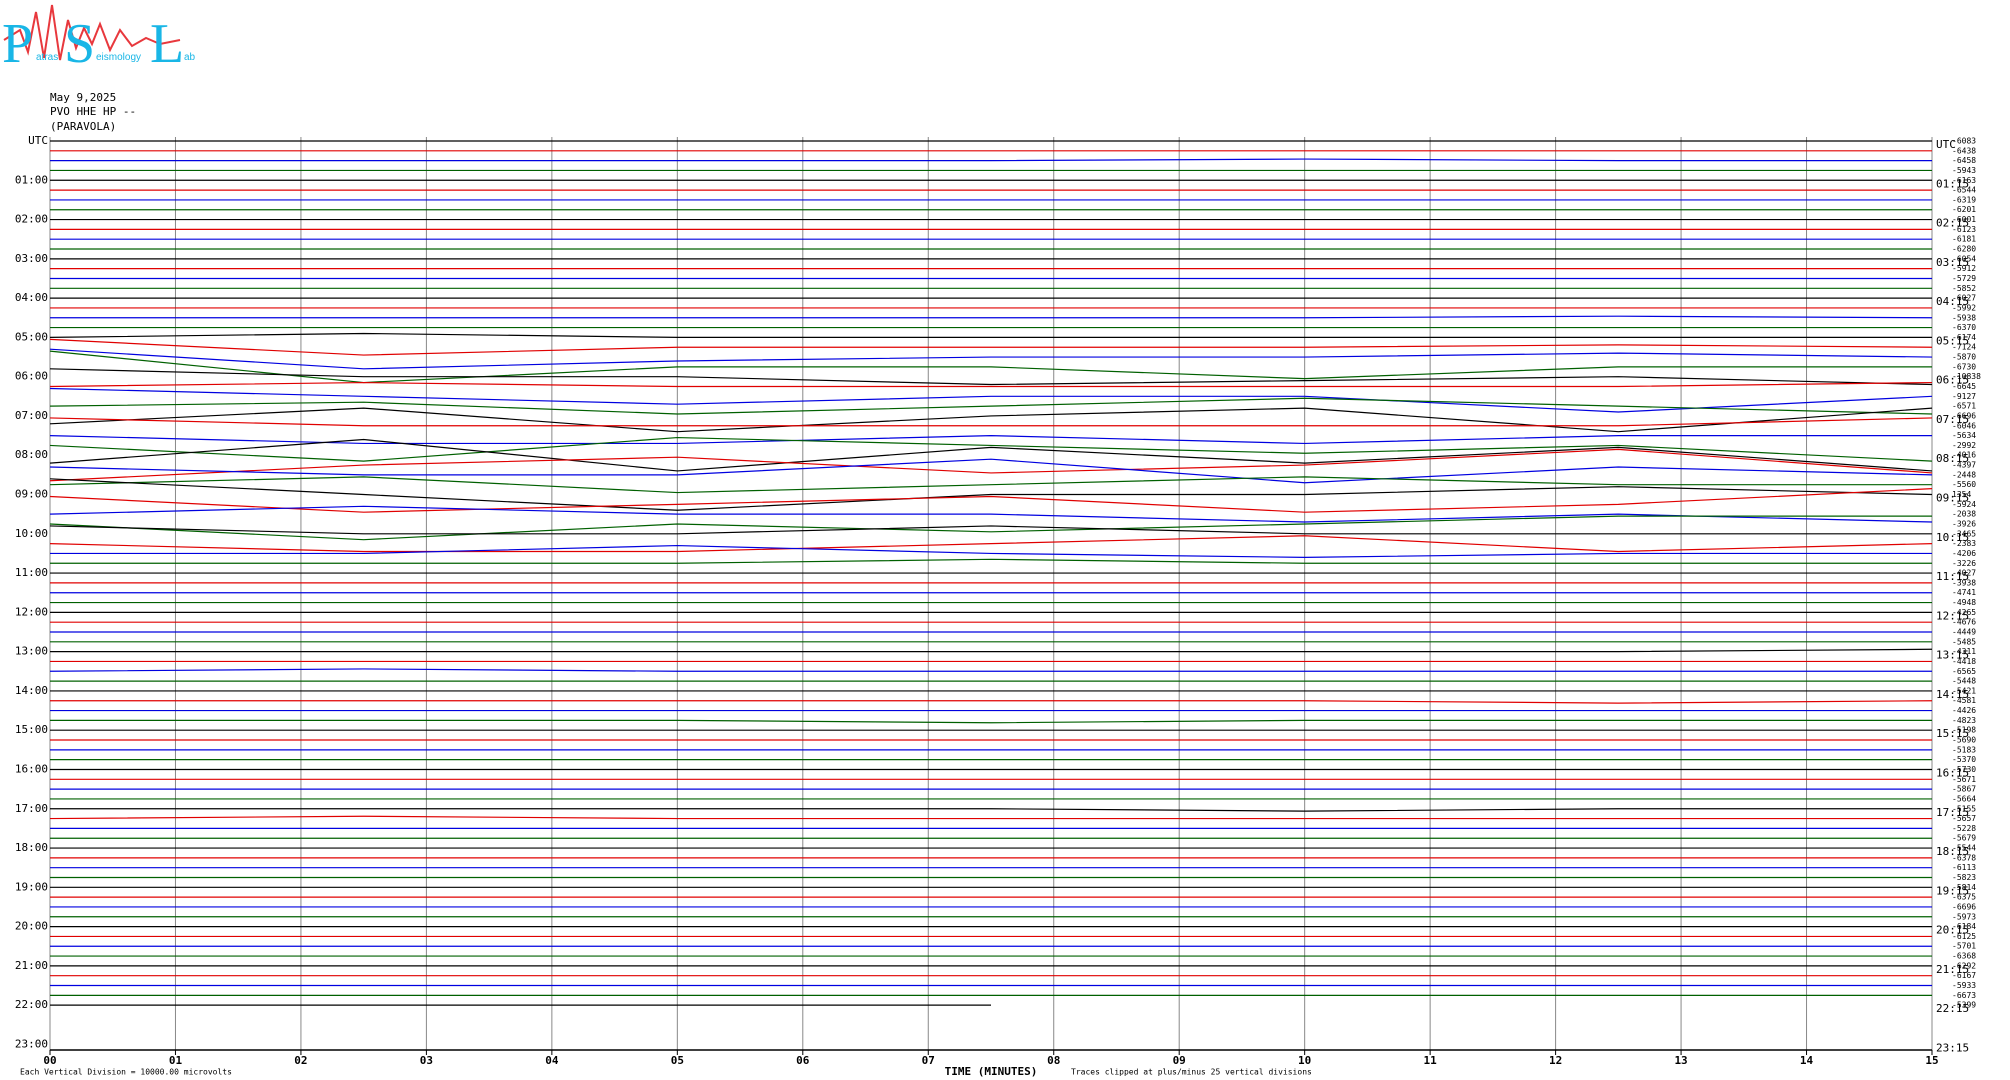 The height and width of the screenshot is (1080, 2010). I want to click on trace-offset-label: -5924, so click(1964, 504).